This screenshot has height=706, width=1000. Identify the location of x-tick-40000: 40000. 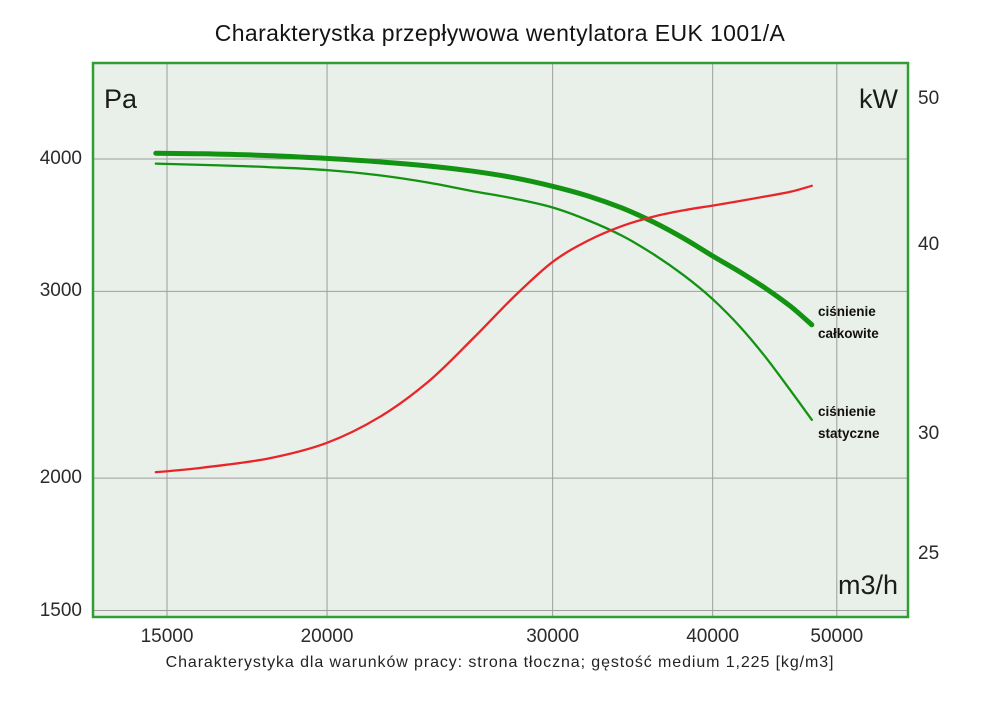
(713, 636).